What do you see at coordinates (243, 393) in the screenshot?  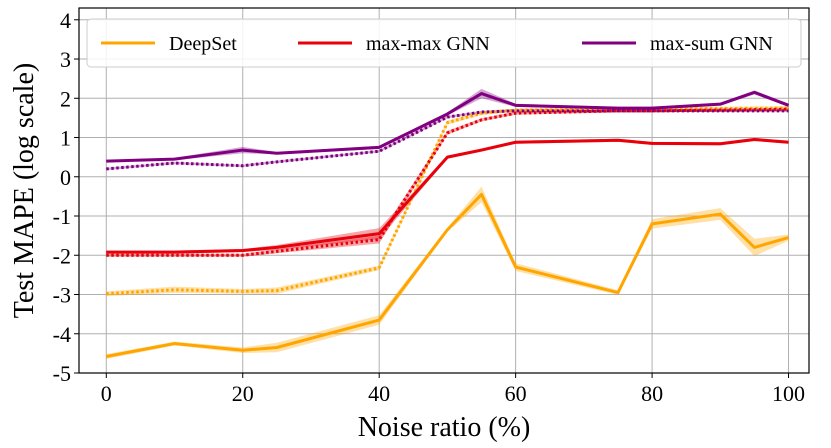 I see `x-tick-label: 20` at bounding box center [243, 393].